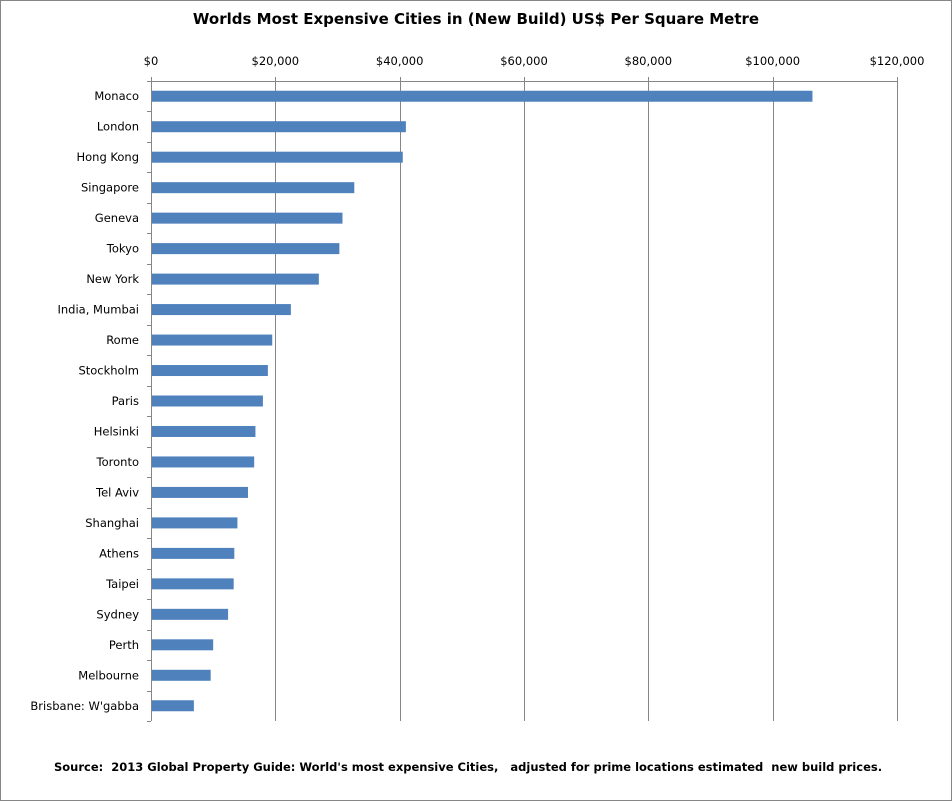 Image resolution: width=952 pixels, height=801 pixels. What do you see at coordinates (112, 279) in the screenshot?
I see `category-label: New York` at bounding box center [112, 279].